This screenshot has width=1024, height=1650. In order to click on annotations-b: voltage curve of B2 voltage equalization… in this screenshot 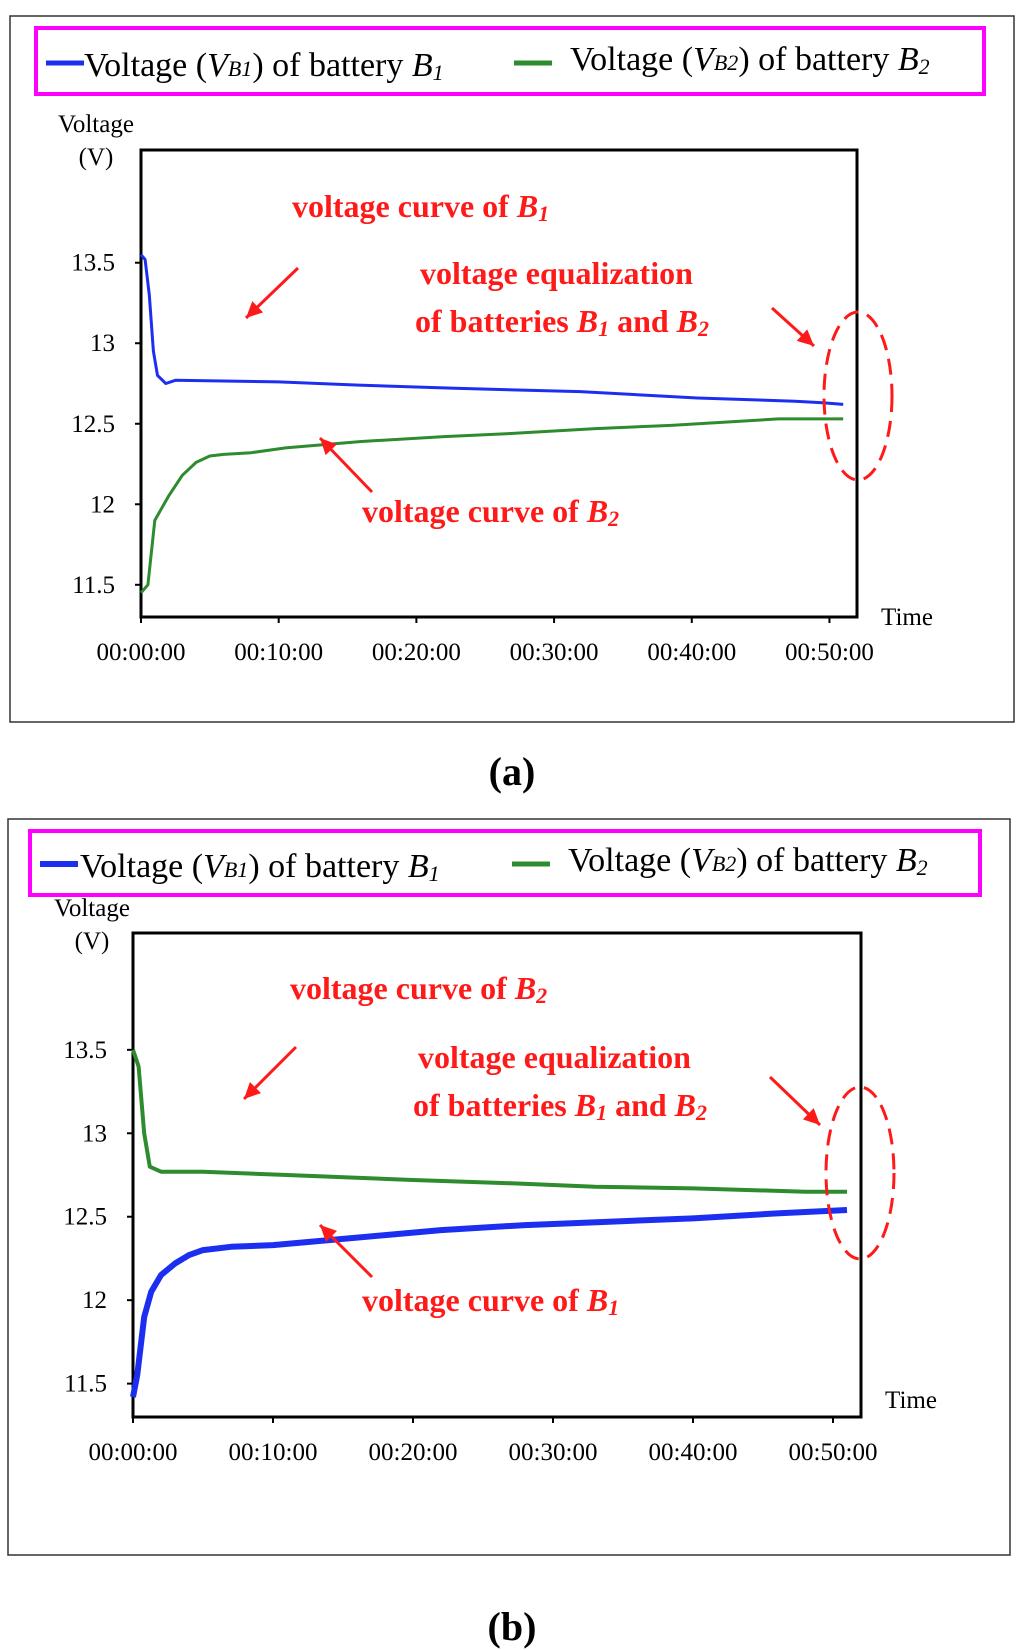, I will do `click(569, 1145)`.